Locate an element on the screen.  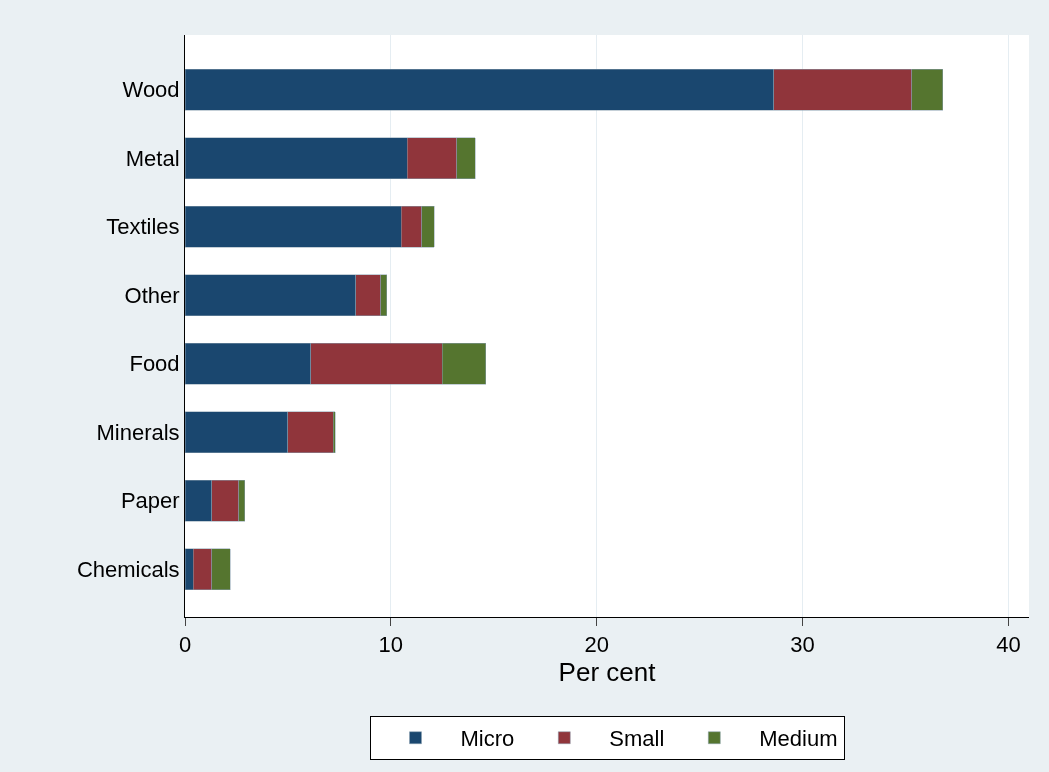
legend-label: Micro is located at coordinates (487, 739).